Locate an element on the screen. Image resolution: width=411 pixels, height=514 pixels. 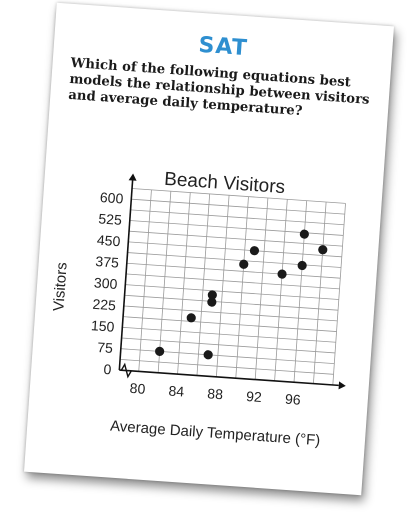
y-tick-label: 225 is located at coordinates (104, 305).